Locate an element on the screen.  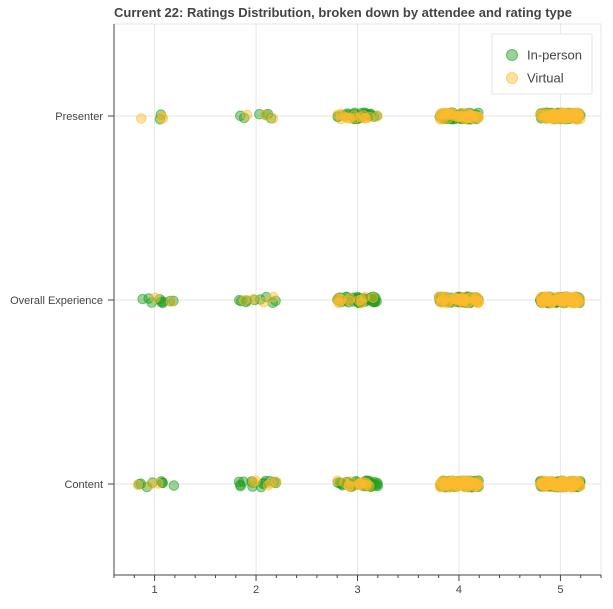
x-tick-label: 3 is located at coordinates (357, 590).